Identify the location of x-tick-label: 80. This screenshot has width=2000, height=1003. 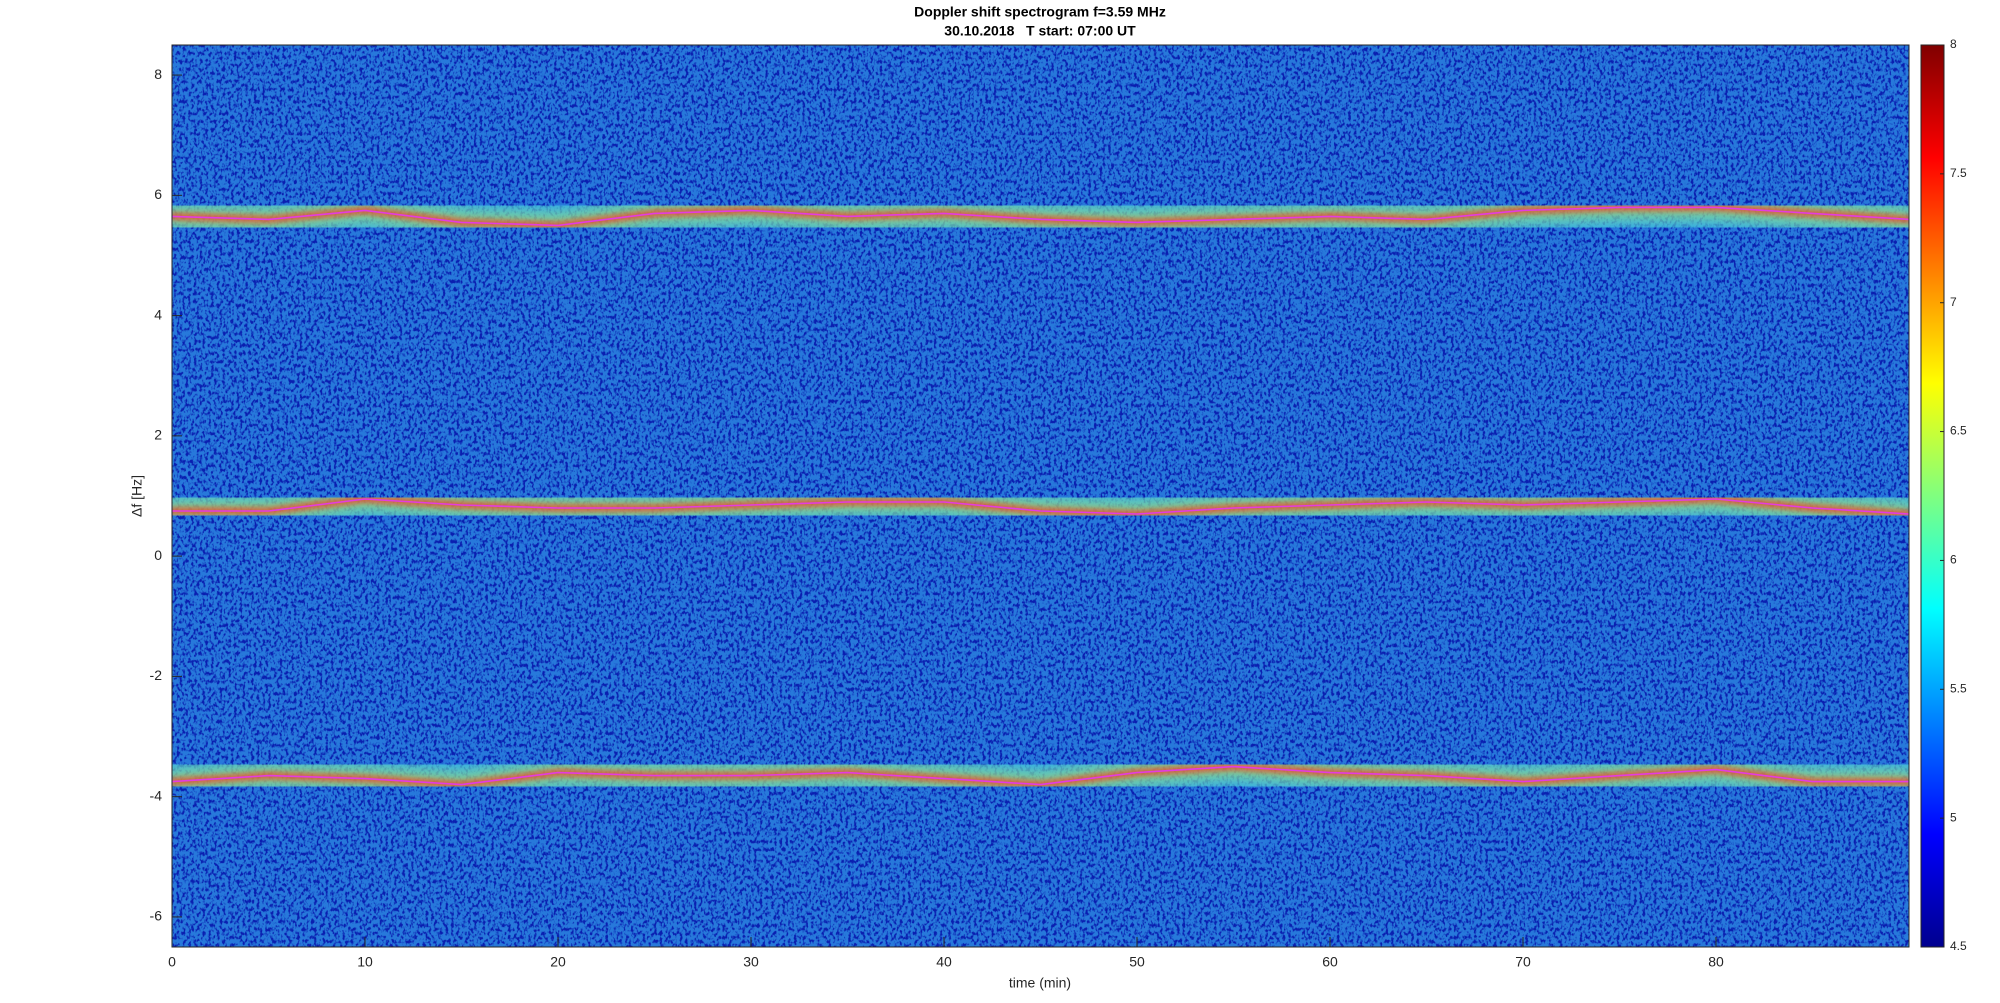
(1716, 962).